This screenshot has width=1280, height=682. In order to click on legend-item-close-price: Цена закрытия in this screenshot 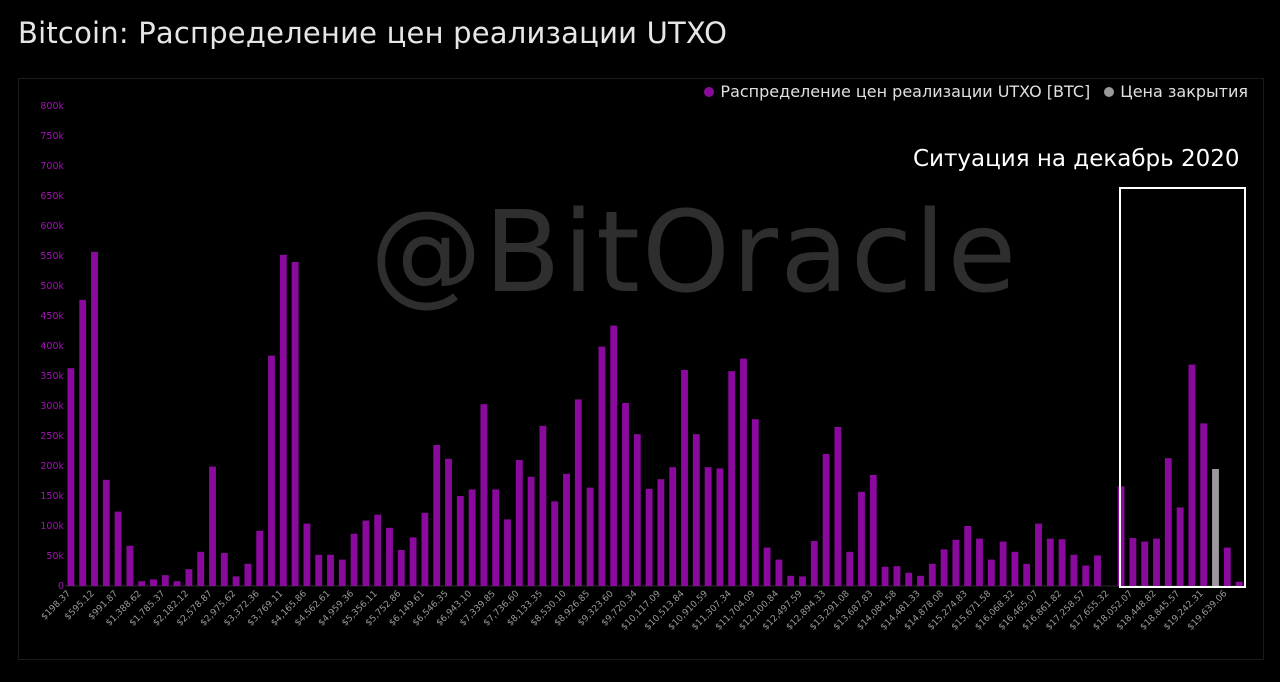, I will do `click(1176, 91)`.